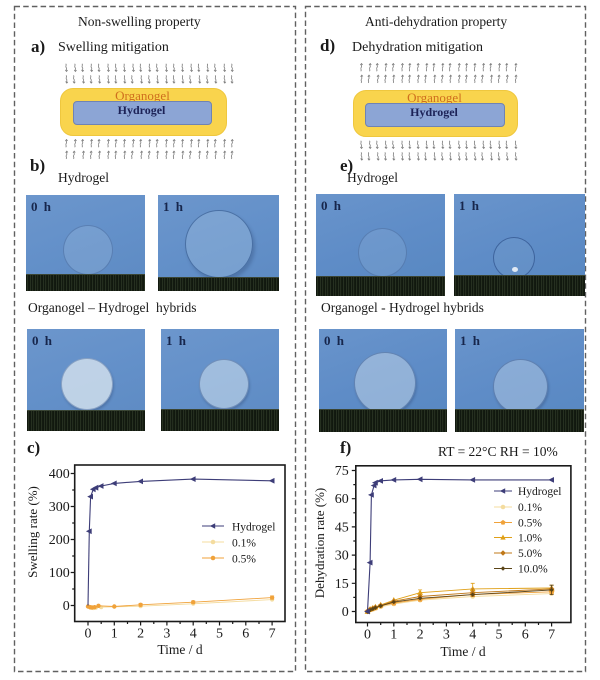 This screenshot has height=680, width=600. I want to click on svg-text: 45, so click(342, 527).